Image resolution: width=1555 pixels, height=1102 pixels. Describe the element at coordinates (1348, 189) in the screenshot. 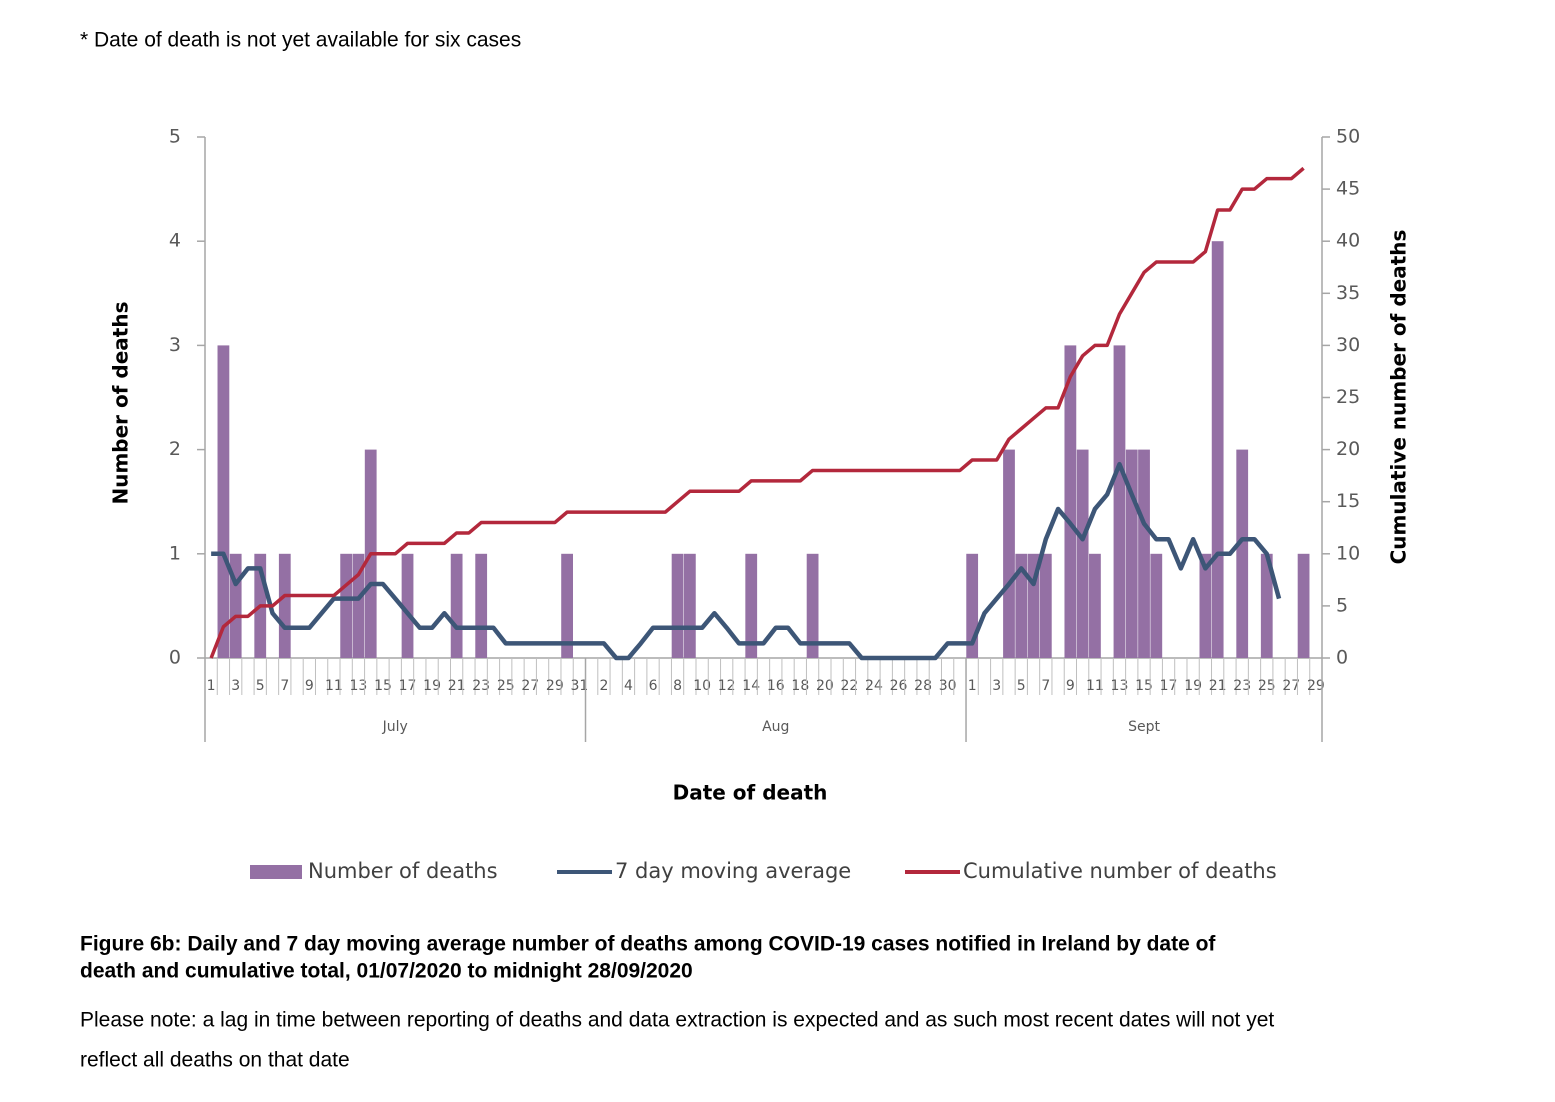

I see `y2-tick-label: 45` at that location.